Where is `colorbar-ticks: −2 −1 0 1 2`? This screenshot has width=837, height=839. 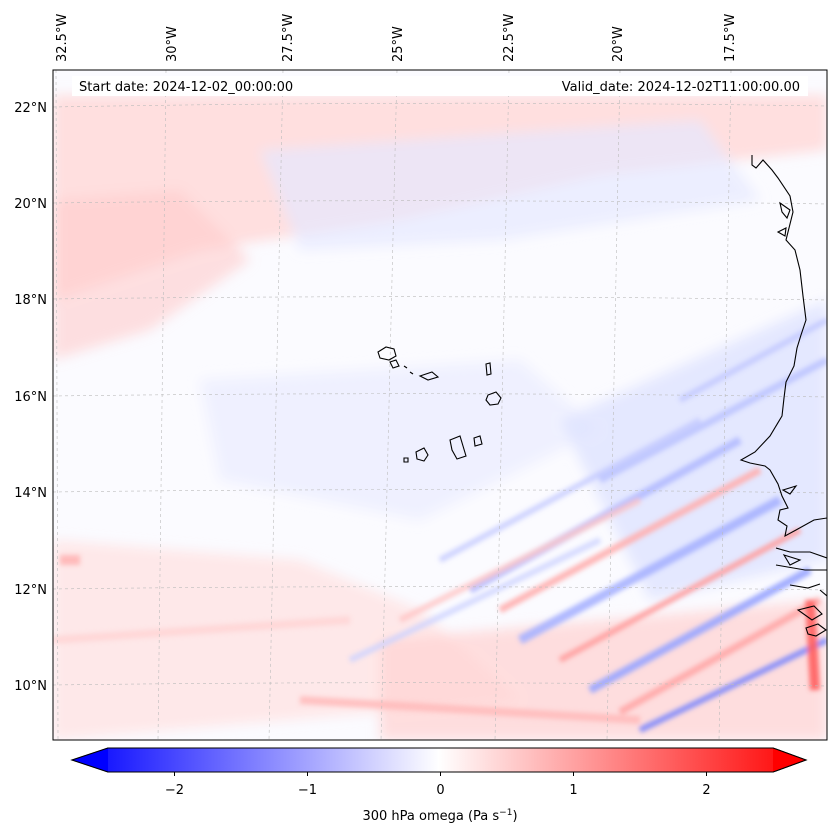 colorbar-ticks: −2 −1 0 1 2 is located at coordinates (438, 785).